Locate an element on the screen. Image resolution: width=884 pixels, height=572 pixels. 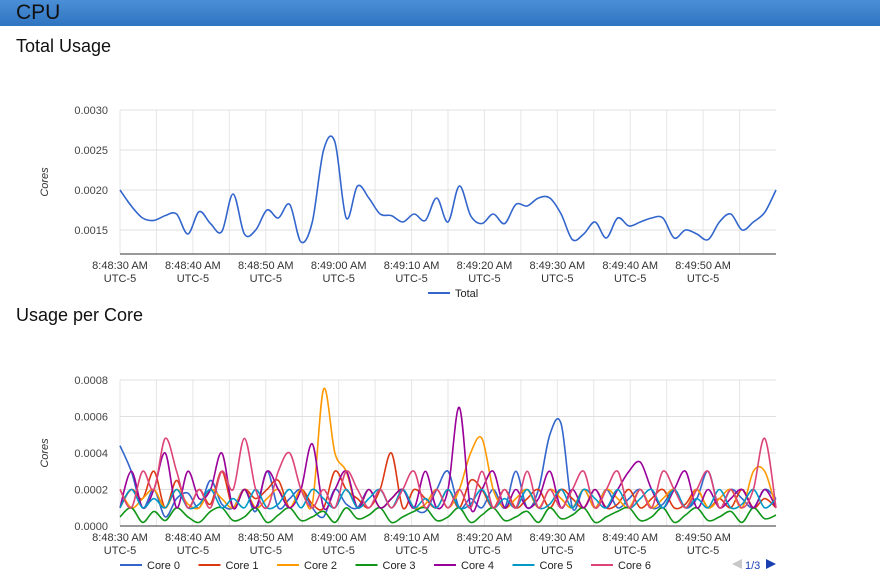
y-tick-label: 0.0015 is located at coordinates (91, 231).